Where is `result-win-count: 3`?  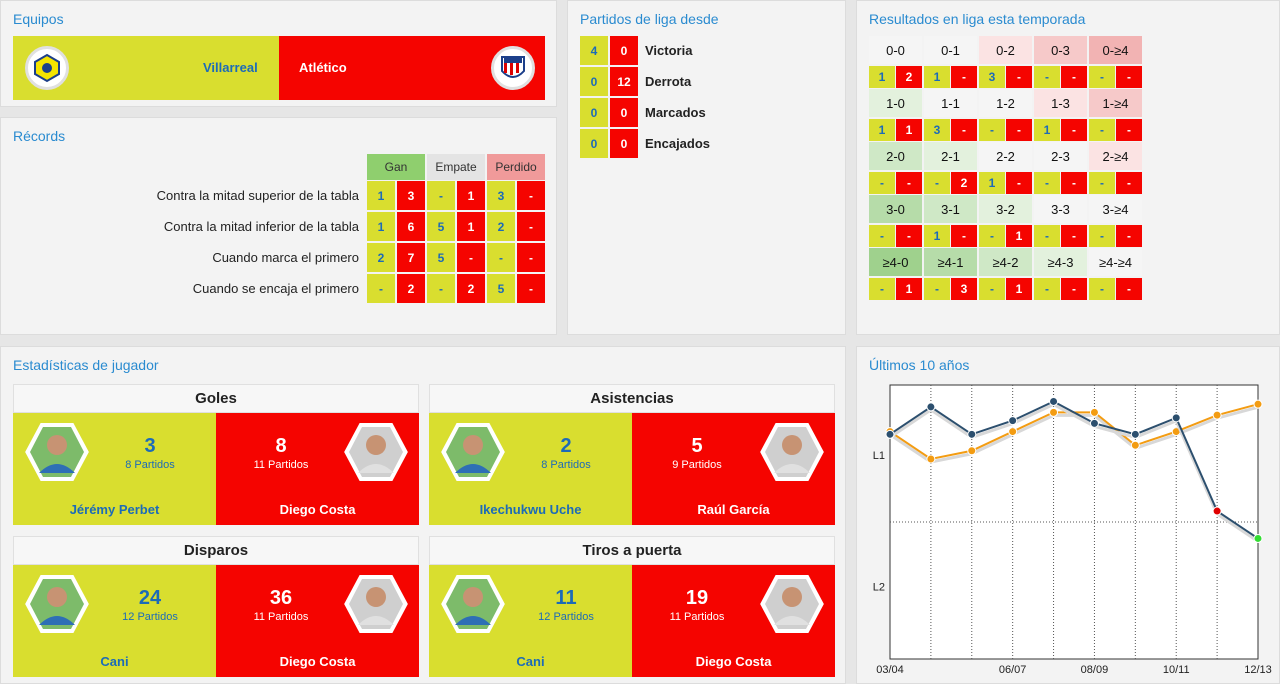
result-win-count: 3 is located at coordinates (937, 130).